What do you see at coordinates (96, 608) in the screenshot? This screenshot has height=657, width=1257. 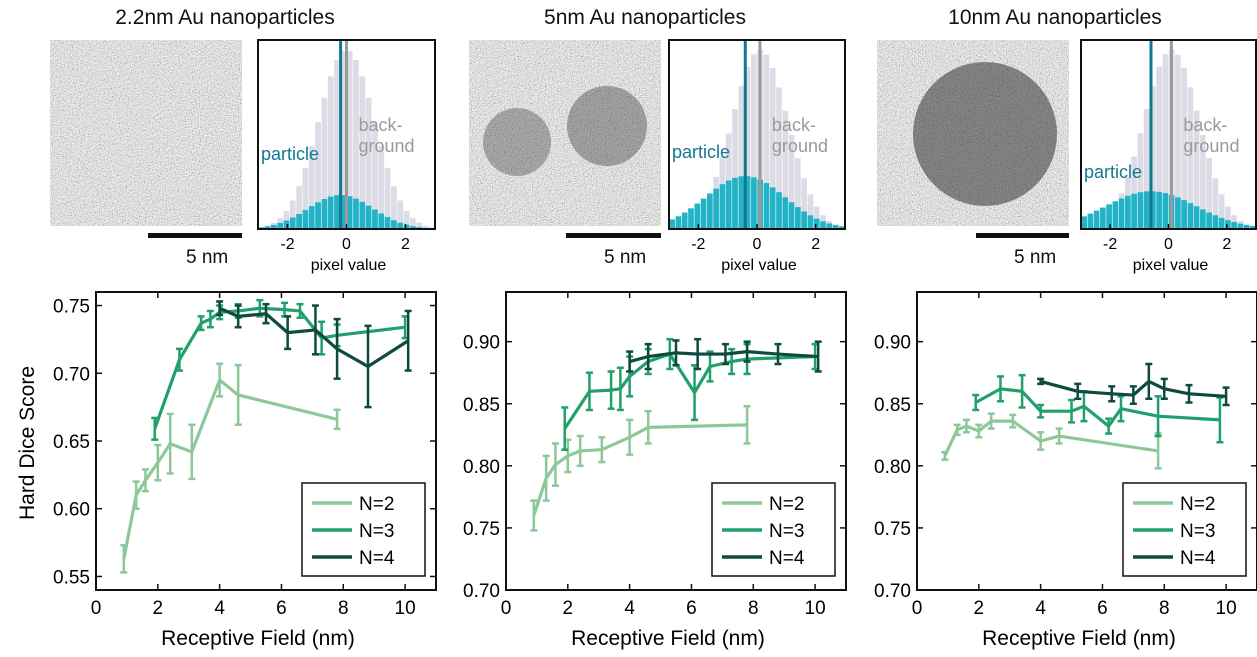 I see `x-tick-label: 0` at bounding box center [96, 608].